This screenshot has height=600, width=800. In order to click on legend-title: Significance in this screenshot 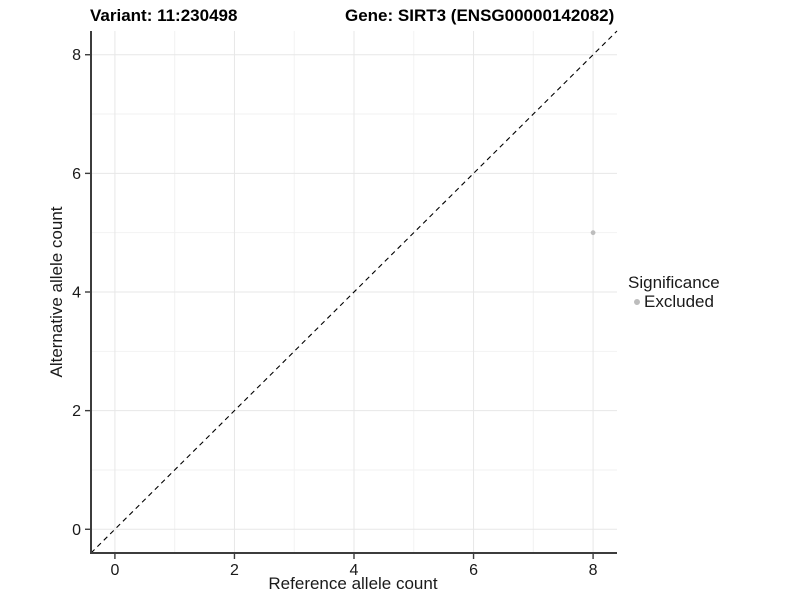, I will do `click(674, 282)`.